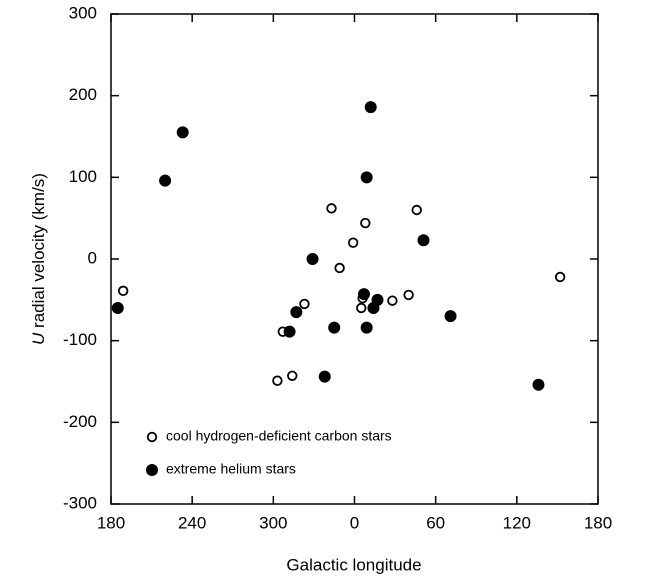 The width and height of the screenshot is (647, 578). Describe the element at coordinates (83, 176) in the screenshot. I see `y-tick-label: 100` at that location.